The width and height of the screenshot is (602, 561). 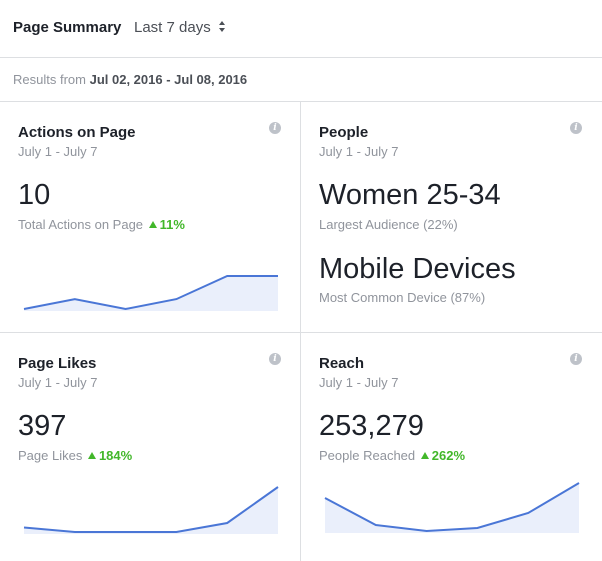 I want to click on largest-audience-label: Largest Audience (22%), so click(x=388, y=224).